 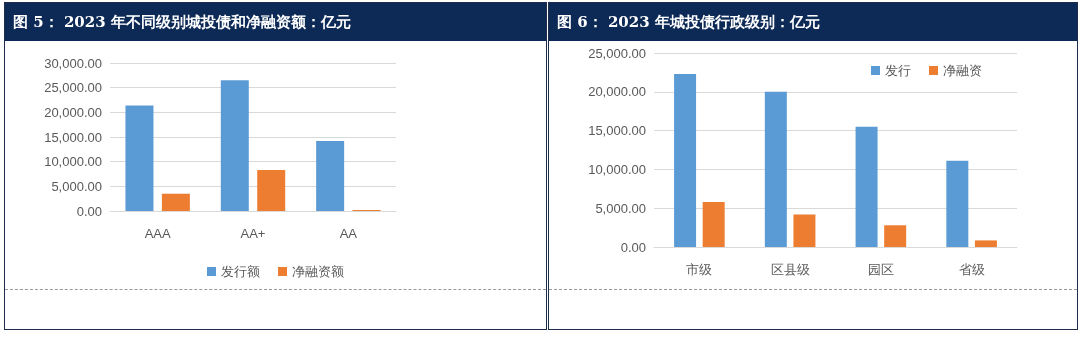 I want to click on legend-label: 净融资额, so click(x=318, y=271).